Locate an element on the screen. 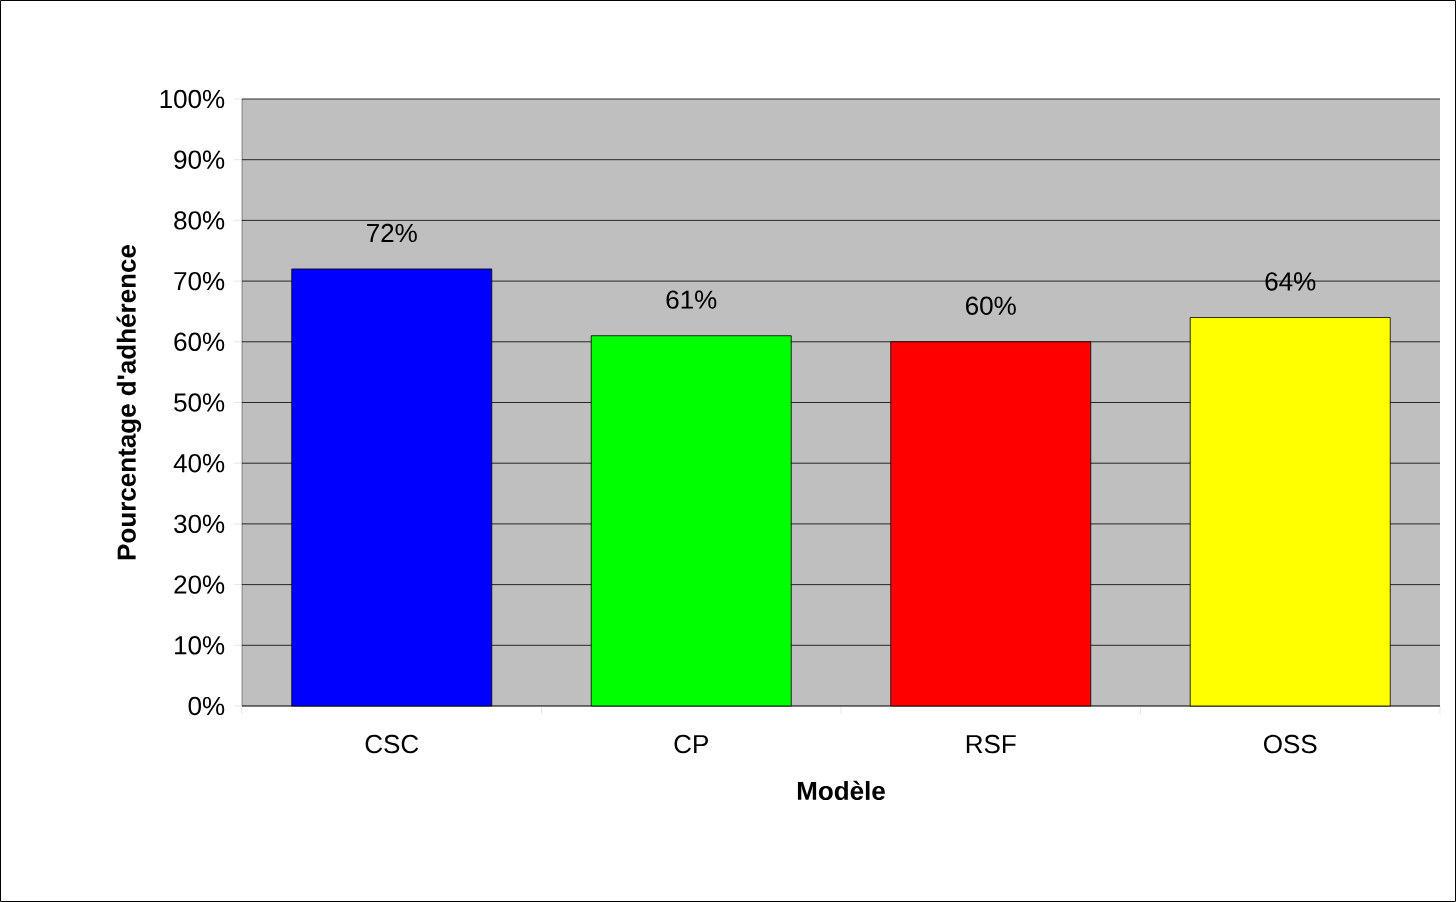  y-tick-label: 70% is located at coordinates (199, 281).